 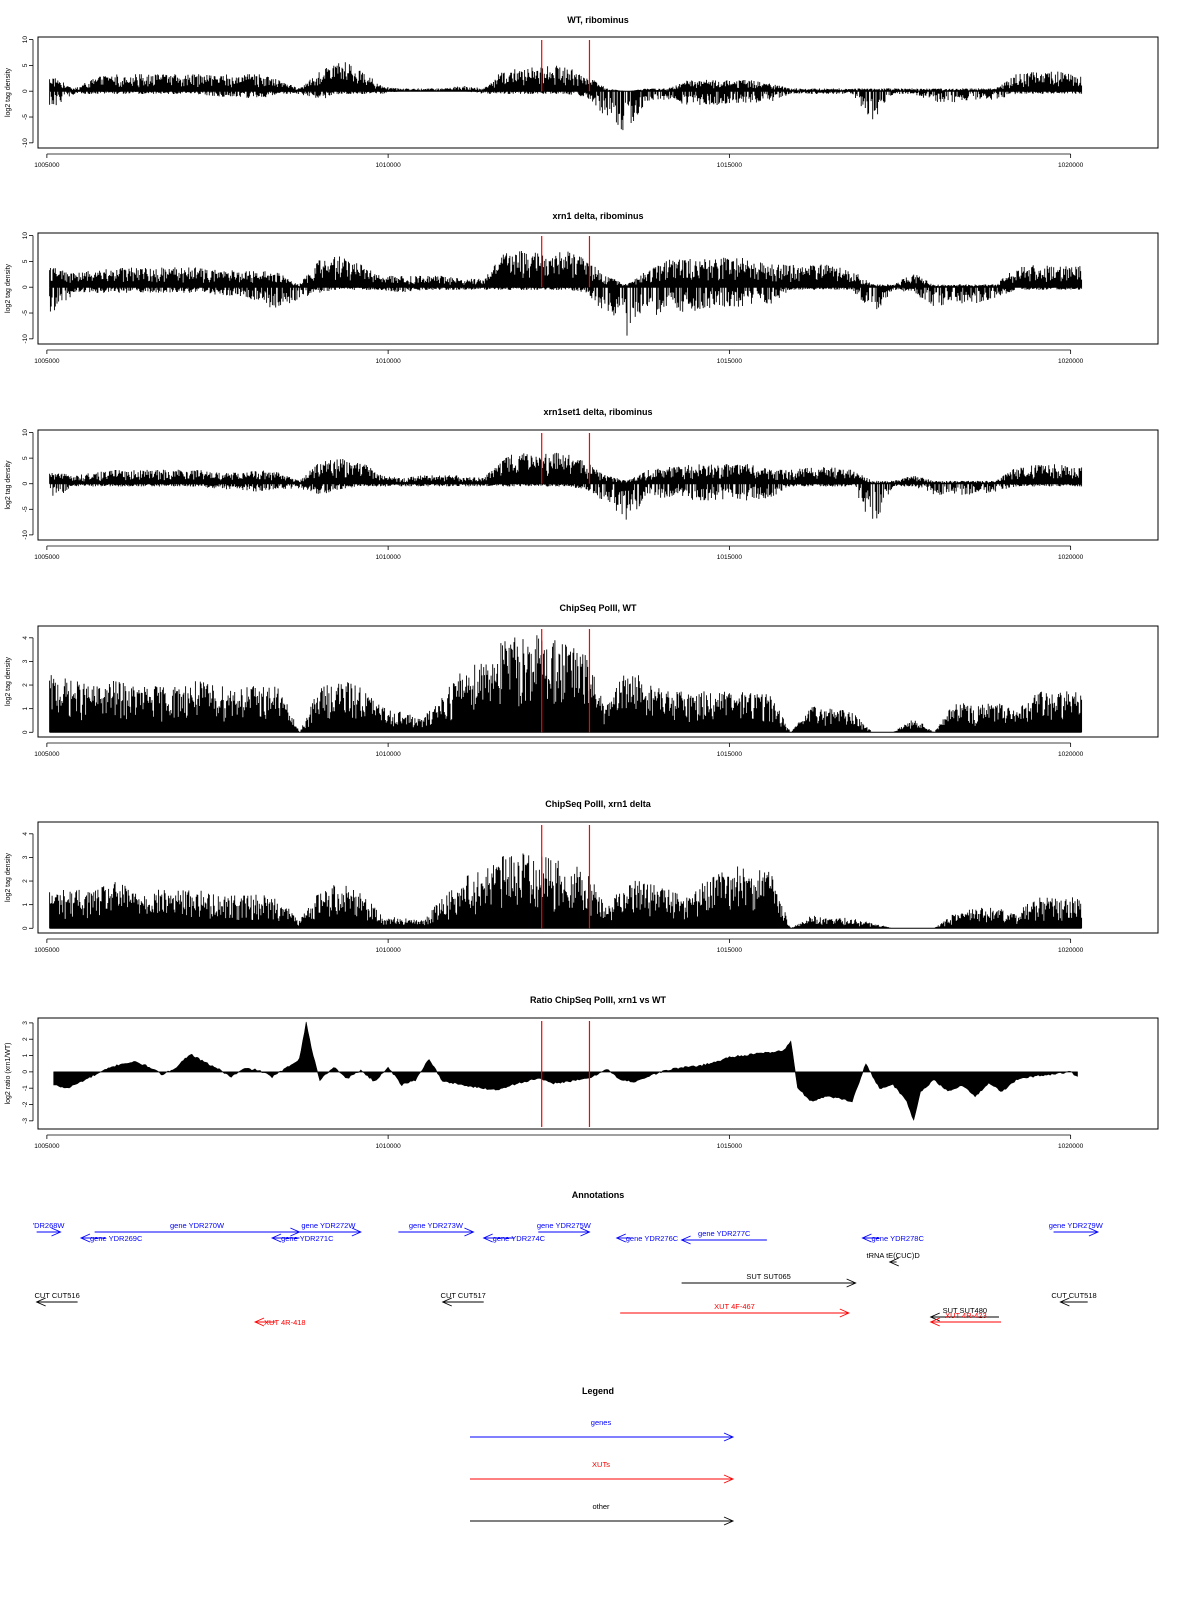 What do you see at coordinates (598, 1195) in the screenshot?
I see `annotations-title: Annotations` at bounding box center [598, 1195].